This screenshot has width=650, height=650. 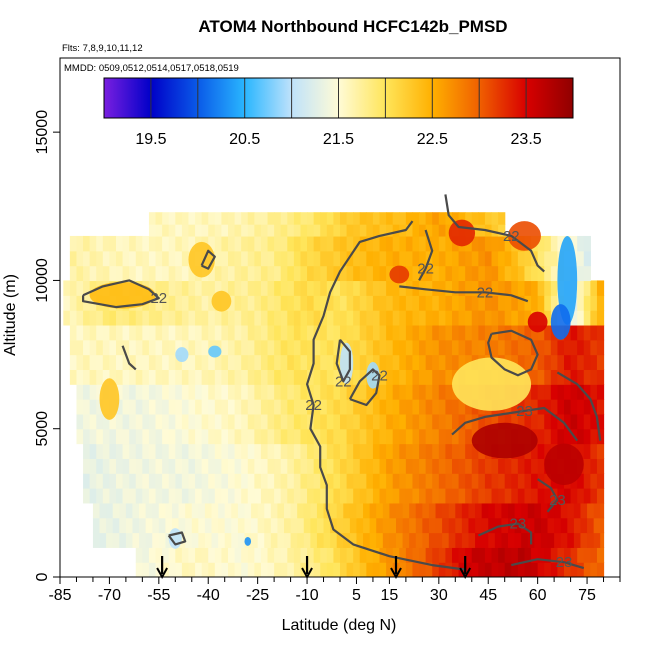 What do you see at coordinates (339, 625) in the screenshot?
I see `x-axis-label: Latitude (deg N)` at bounding box center [339, 625].